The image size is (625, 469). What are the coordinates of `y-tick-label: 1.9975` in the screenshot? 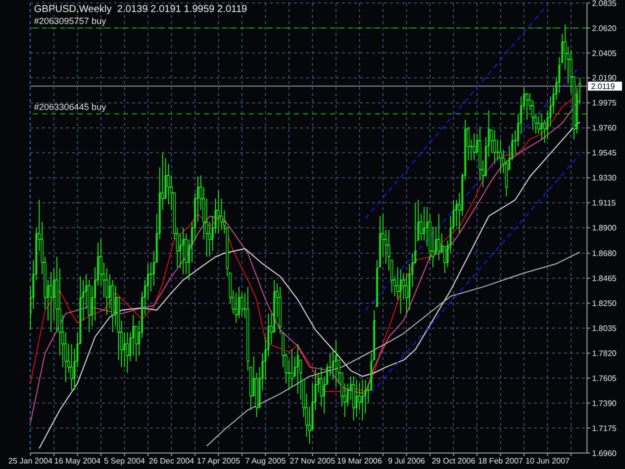 It's located at (605, 103).